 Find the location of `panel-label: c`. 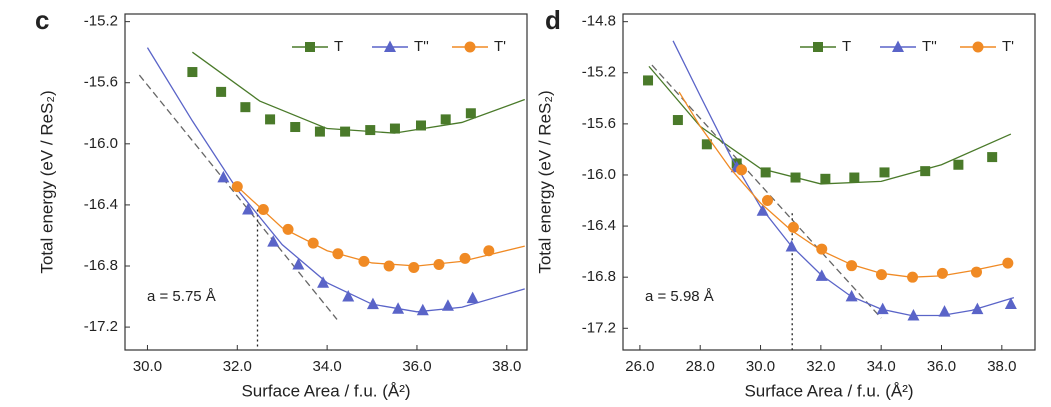

panel-label: c is located at coordinates (42, 20).